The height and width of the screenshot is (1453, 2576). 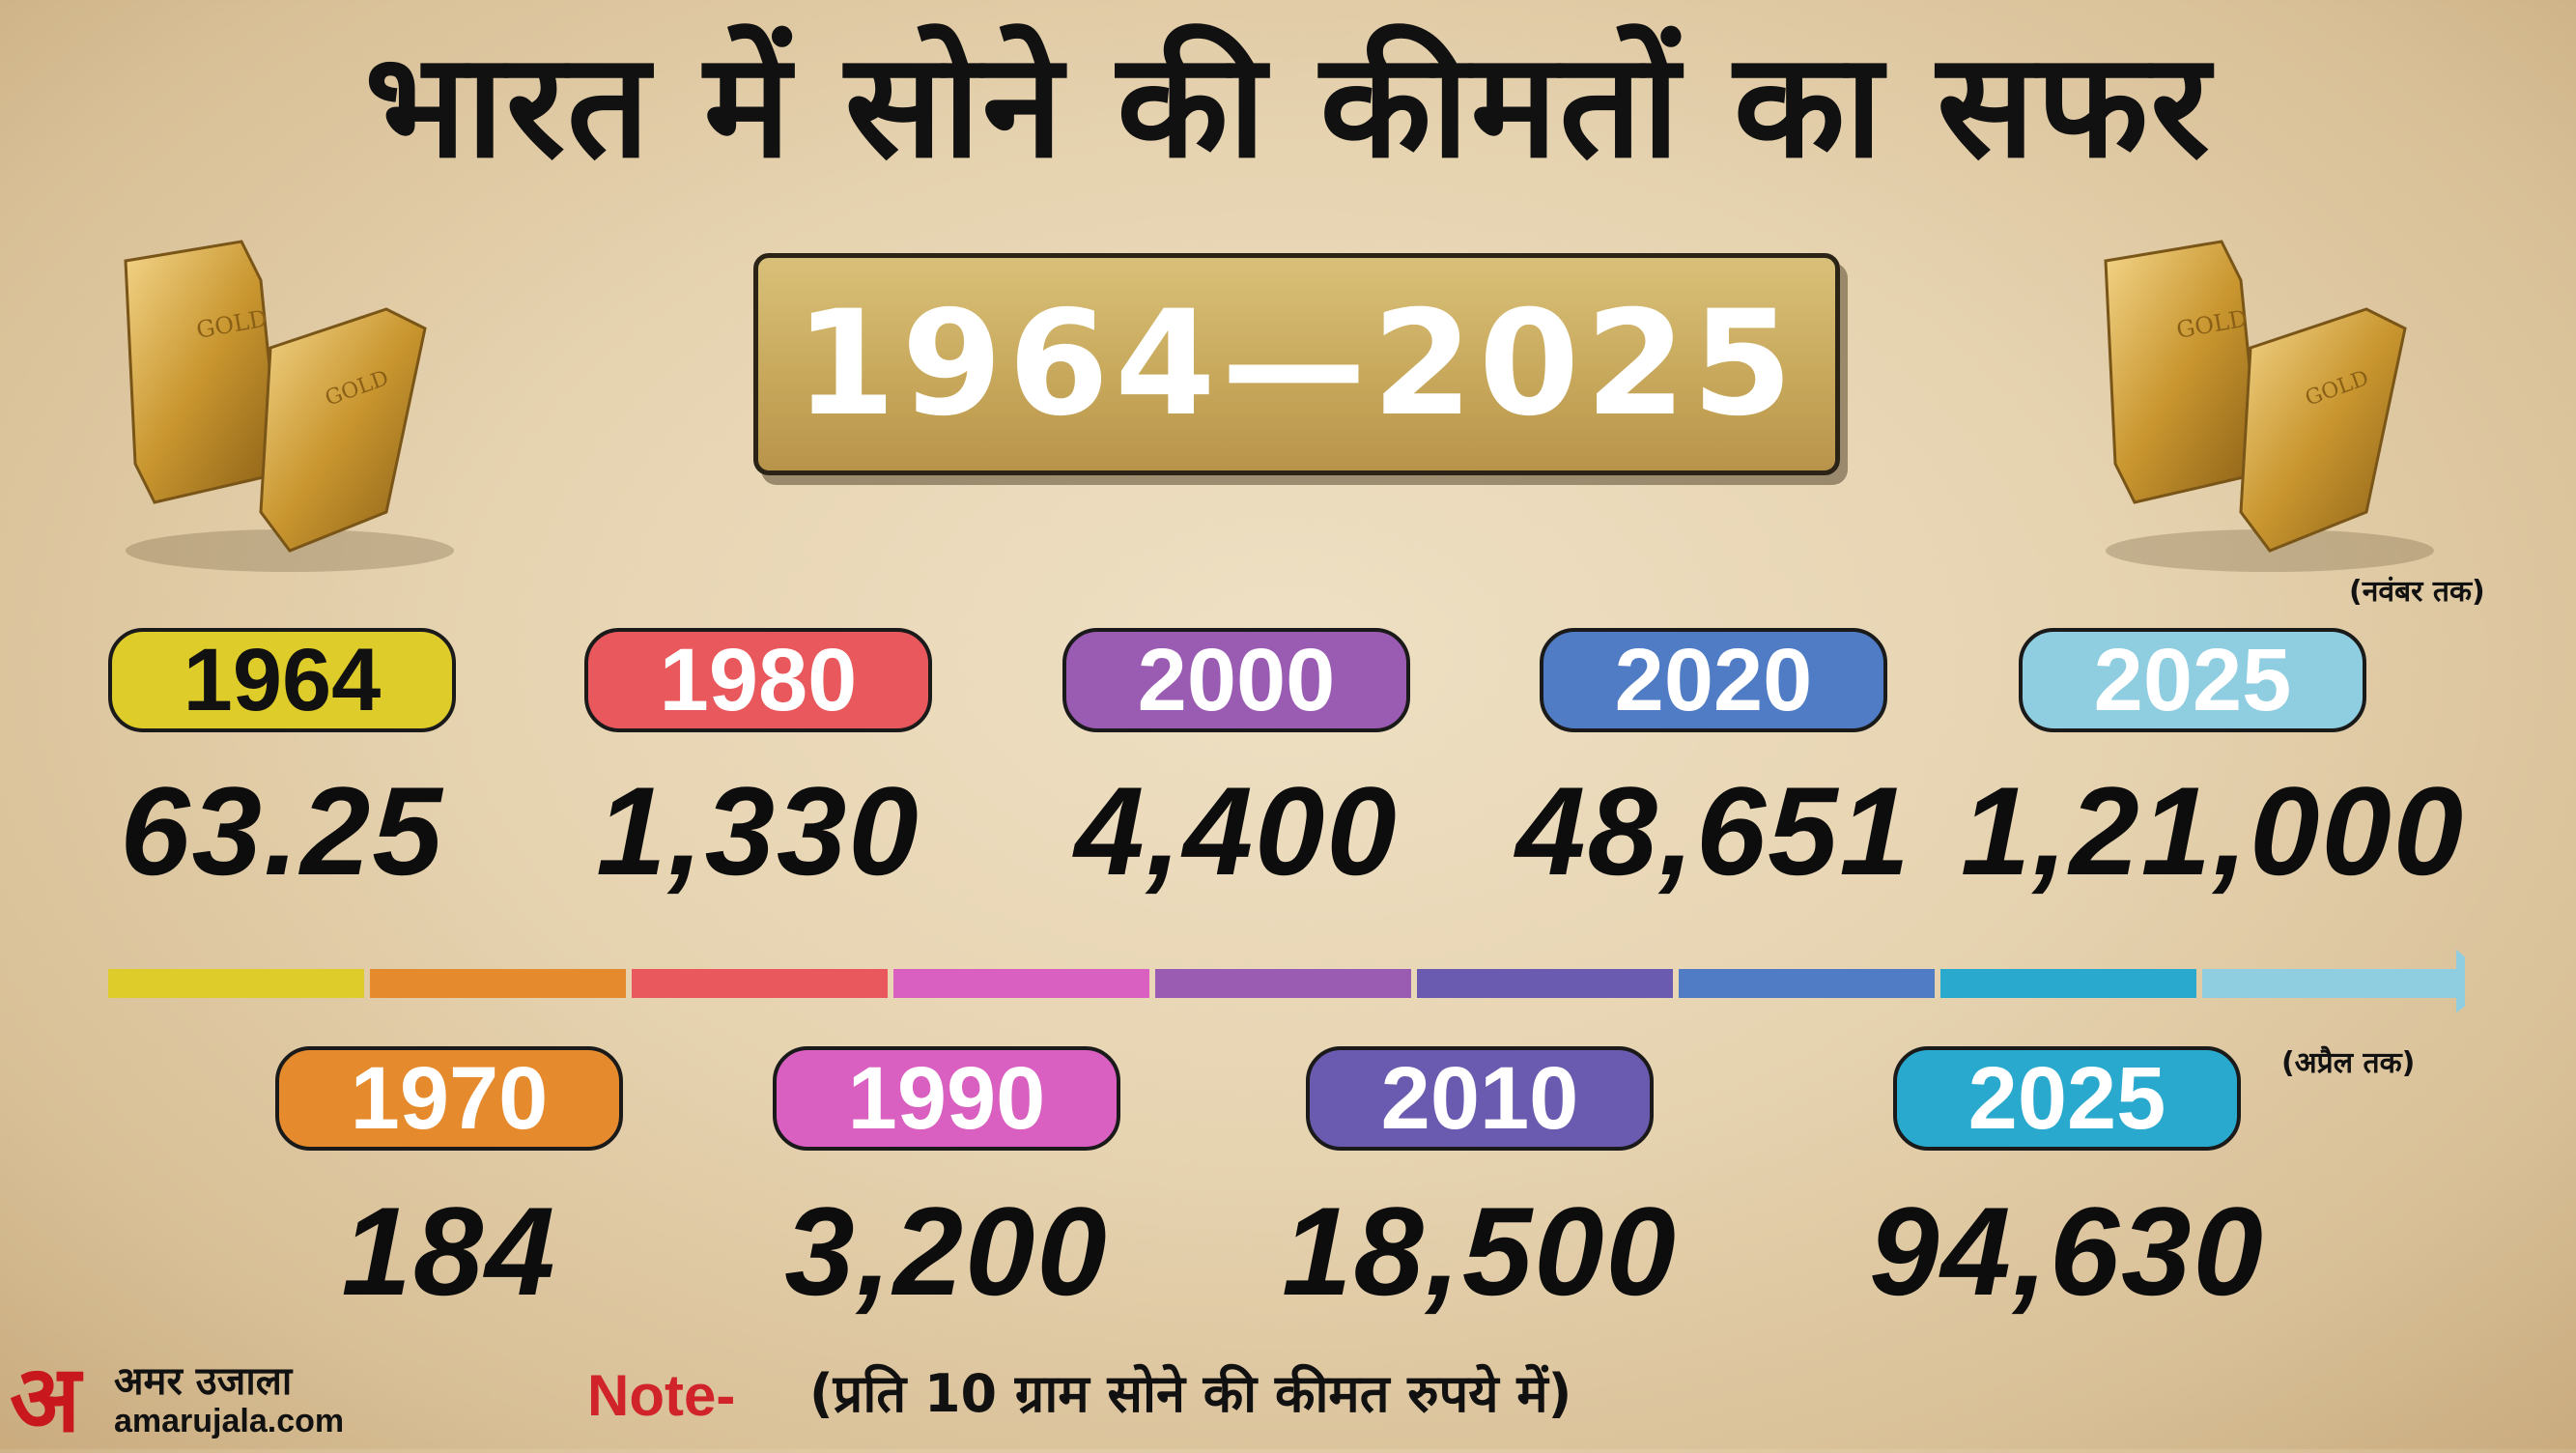 What do you see at coordinates (1296, 364) in the screenshot?
I see `year-range-badge: 1964—2025` at bounding box center [1296, 364].